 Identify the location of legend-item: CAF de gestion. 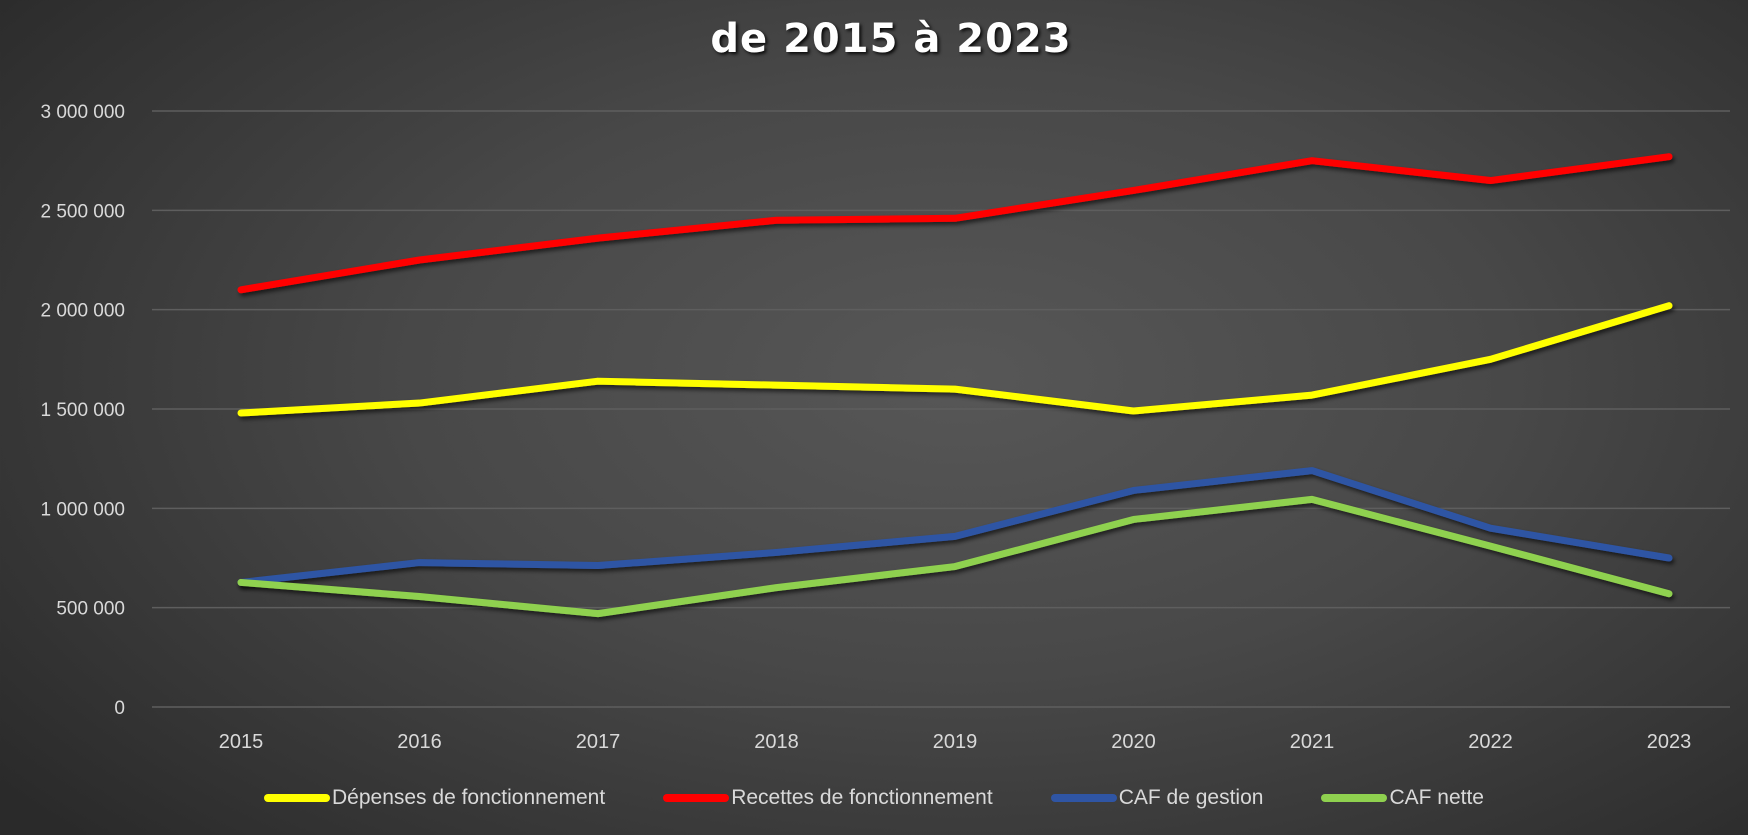
(1157, 798).